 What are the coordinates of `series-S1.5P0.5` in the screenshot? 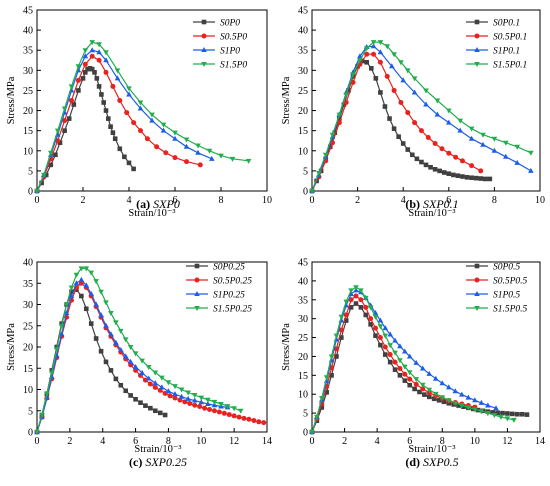 It's located at (413, 360).